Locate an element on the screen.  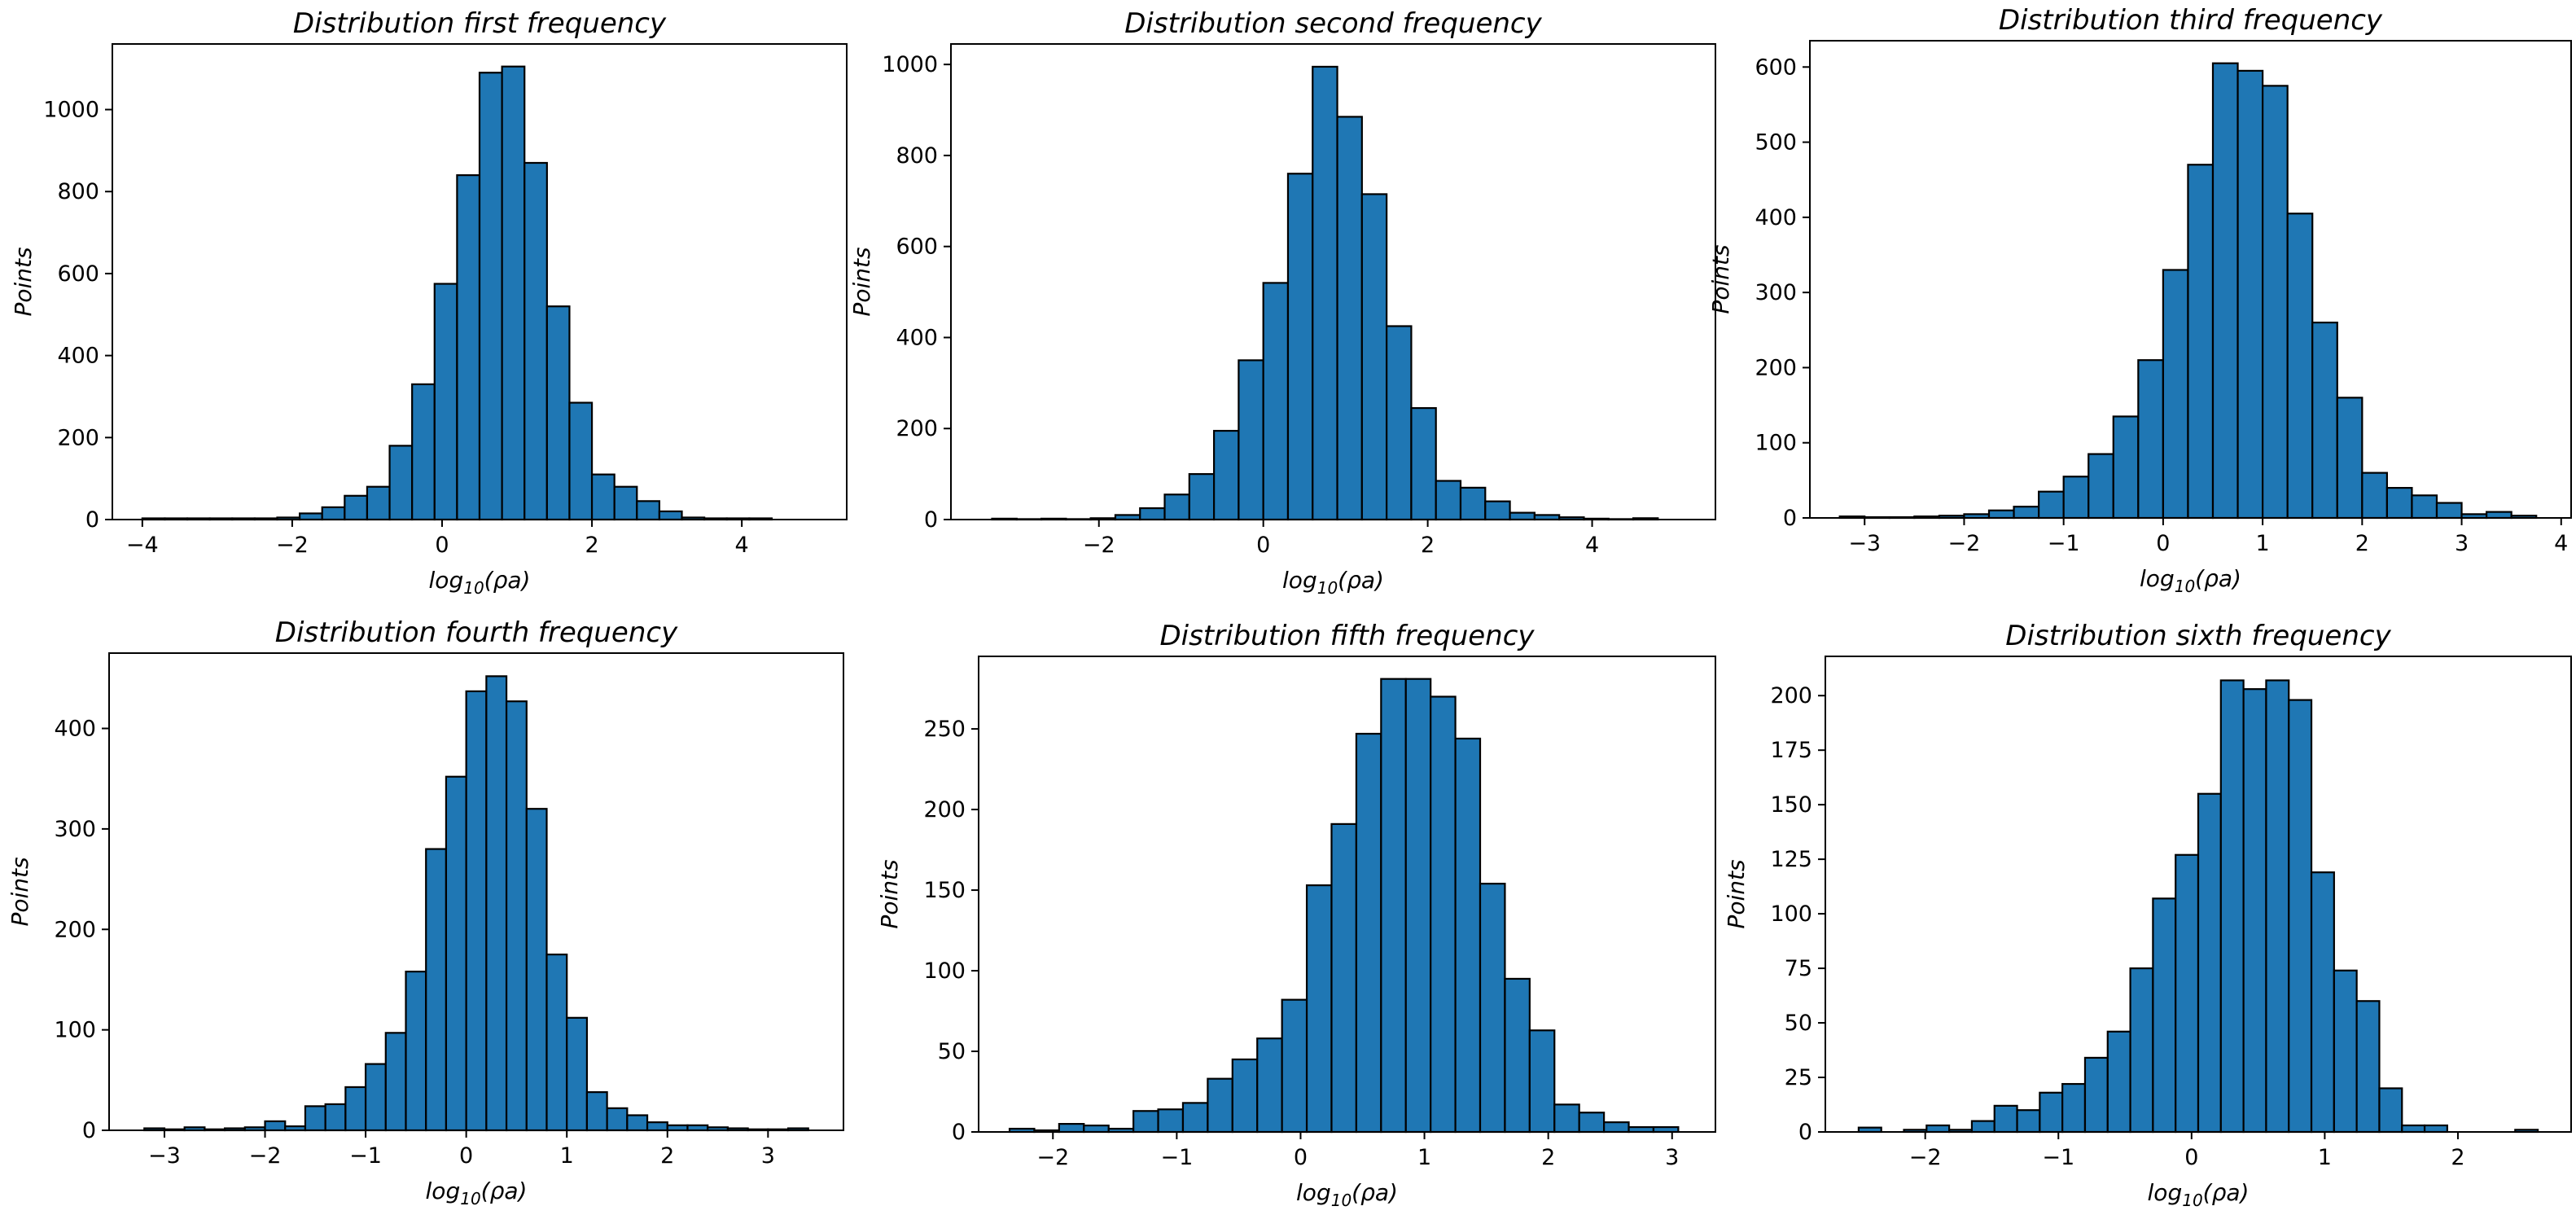
axes-frame is located at coordinates (2198, 895).